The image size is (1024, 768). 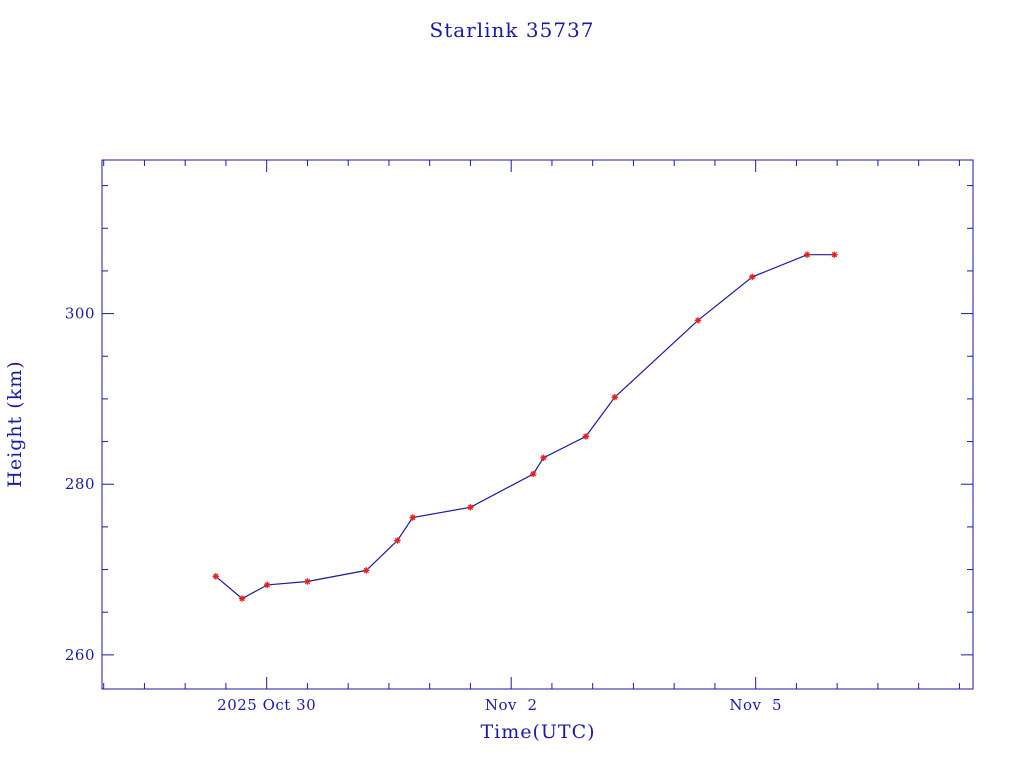 I want to click on y-tick-label: 300, so click(x=80, y=314).